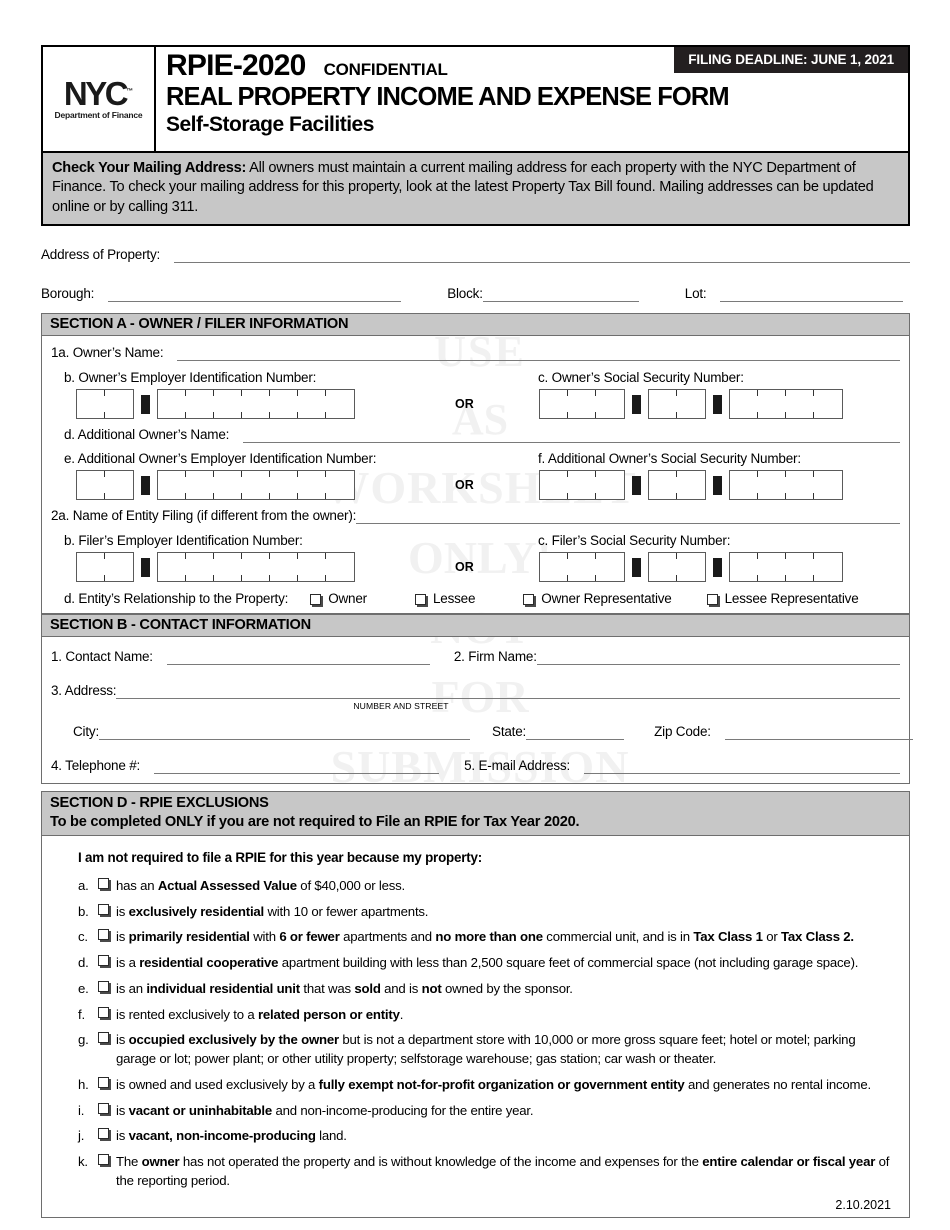 The width and height of the screenshot is (950, 1230). I want to click on confidential-label: CONFIDENTIAL, so click(385, 69).